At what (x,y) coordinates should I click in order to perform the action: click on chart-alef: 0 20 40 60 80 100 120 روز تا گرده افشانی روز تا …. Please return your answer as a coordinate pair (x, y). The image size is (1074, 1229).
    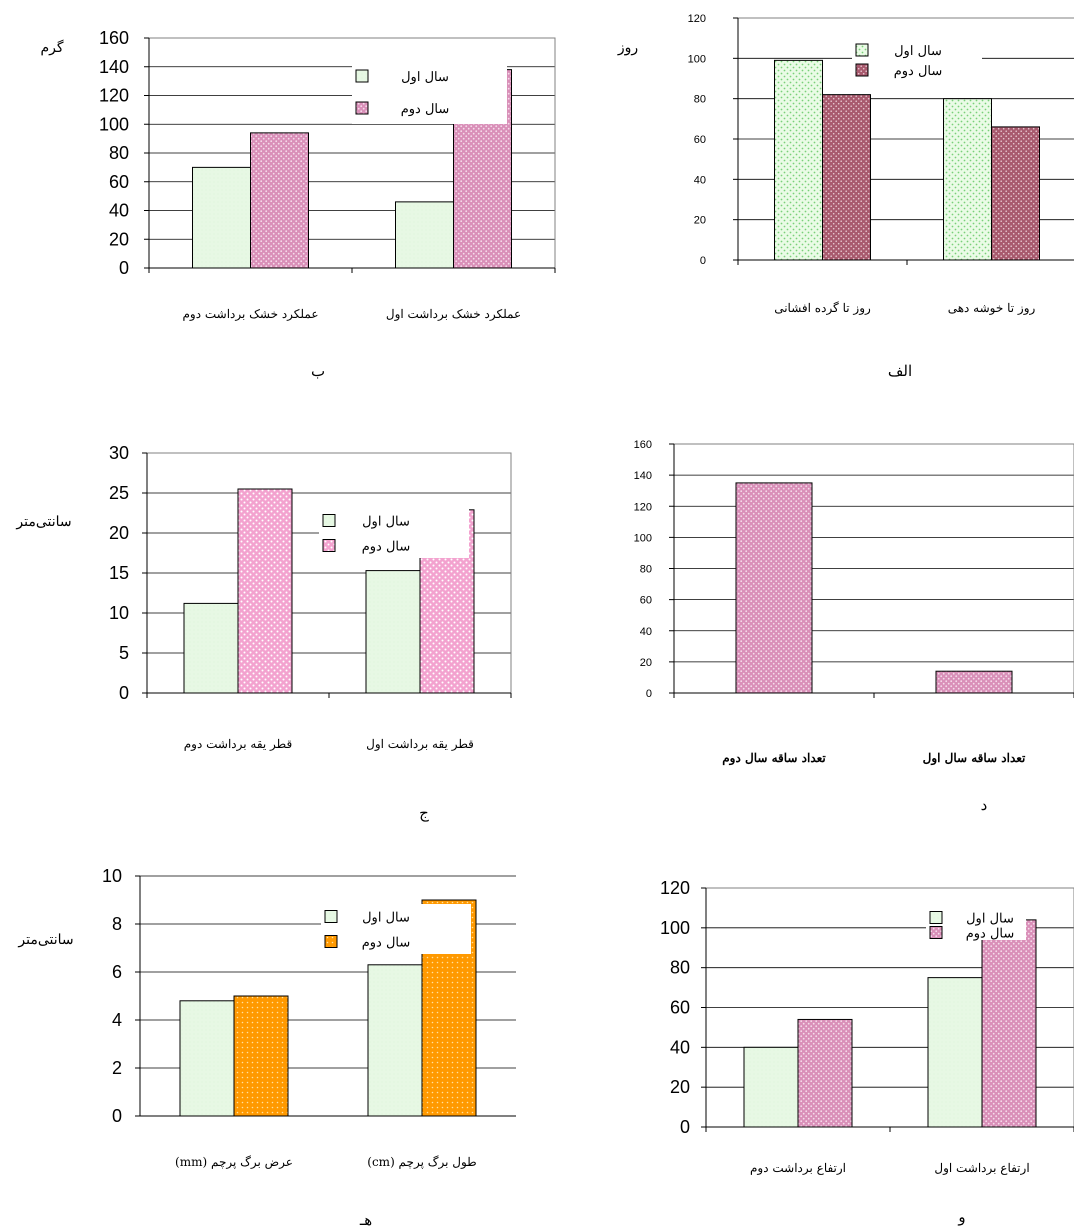
    Looking at the image, I should click on (845, 196).